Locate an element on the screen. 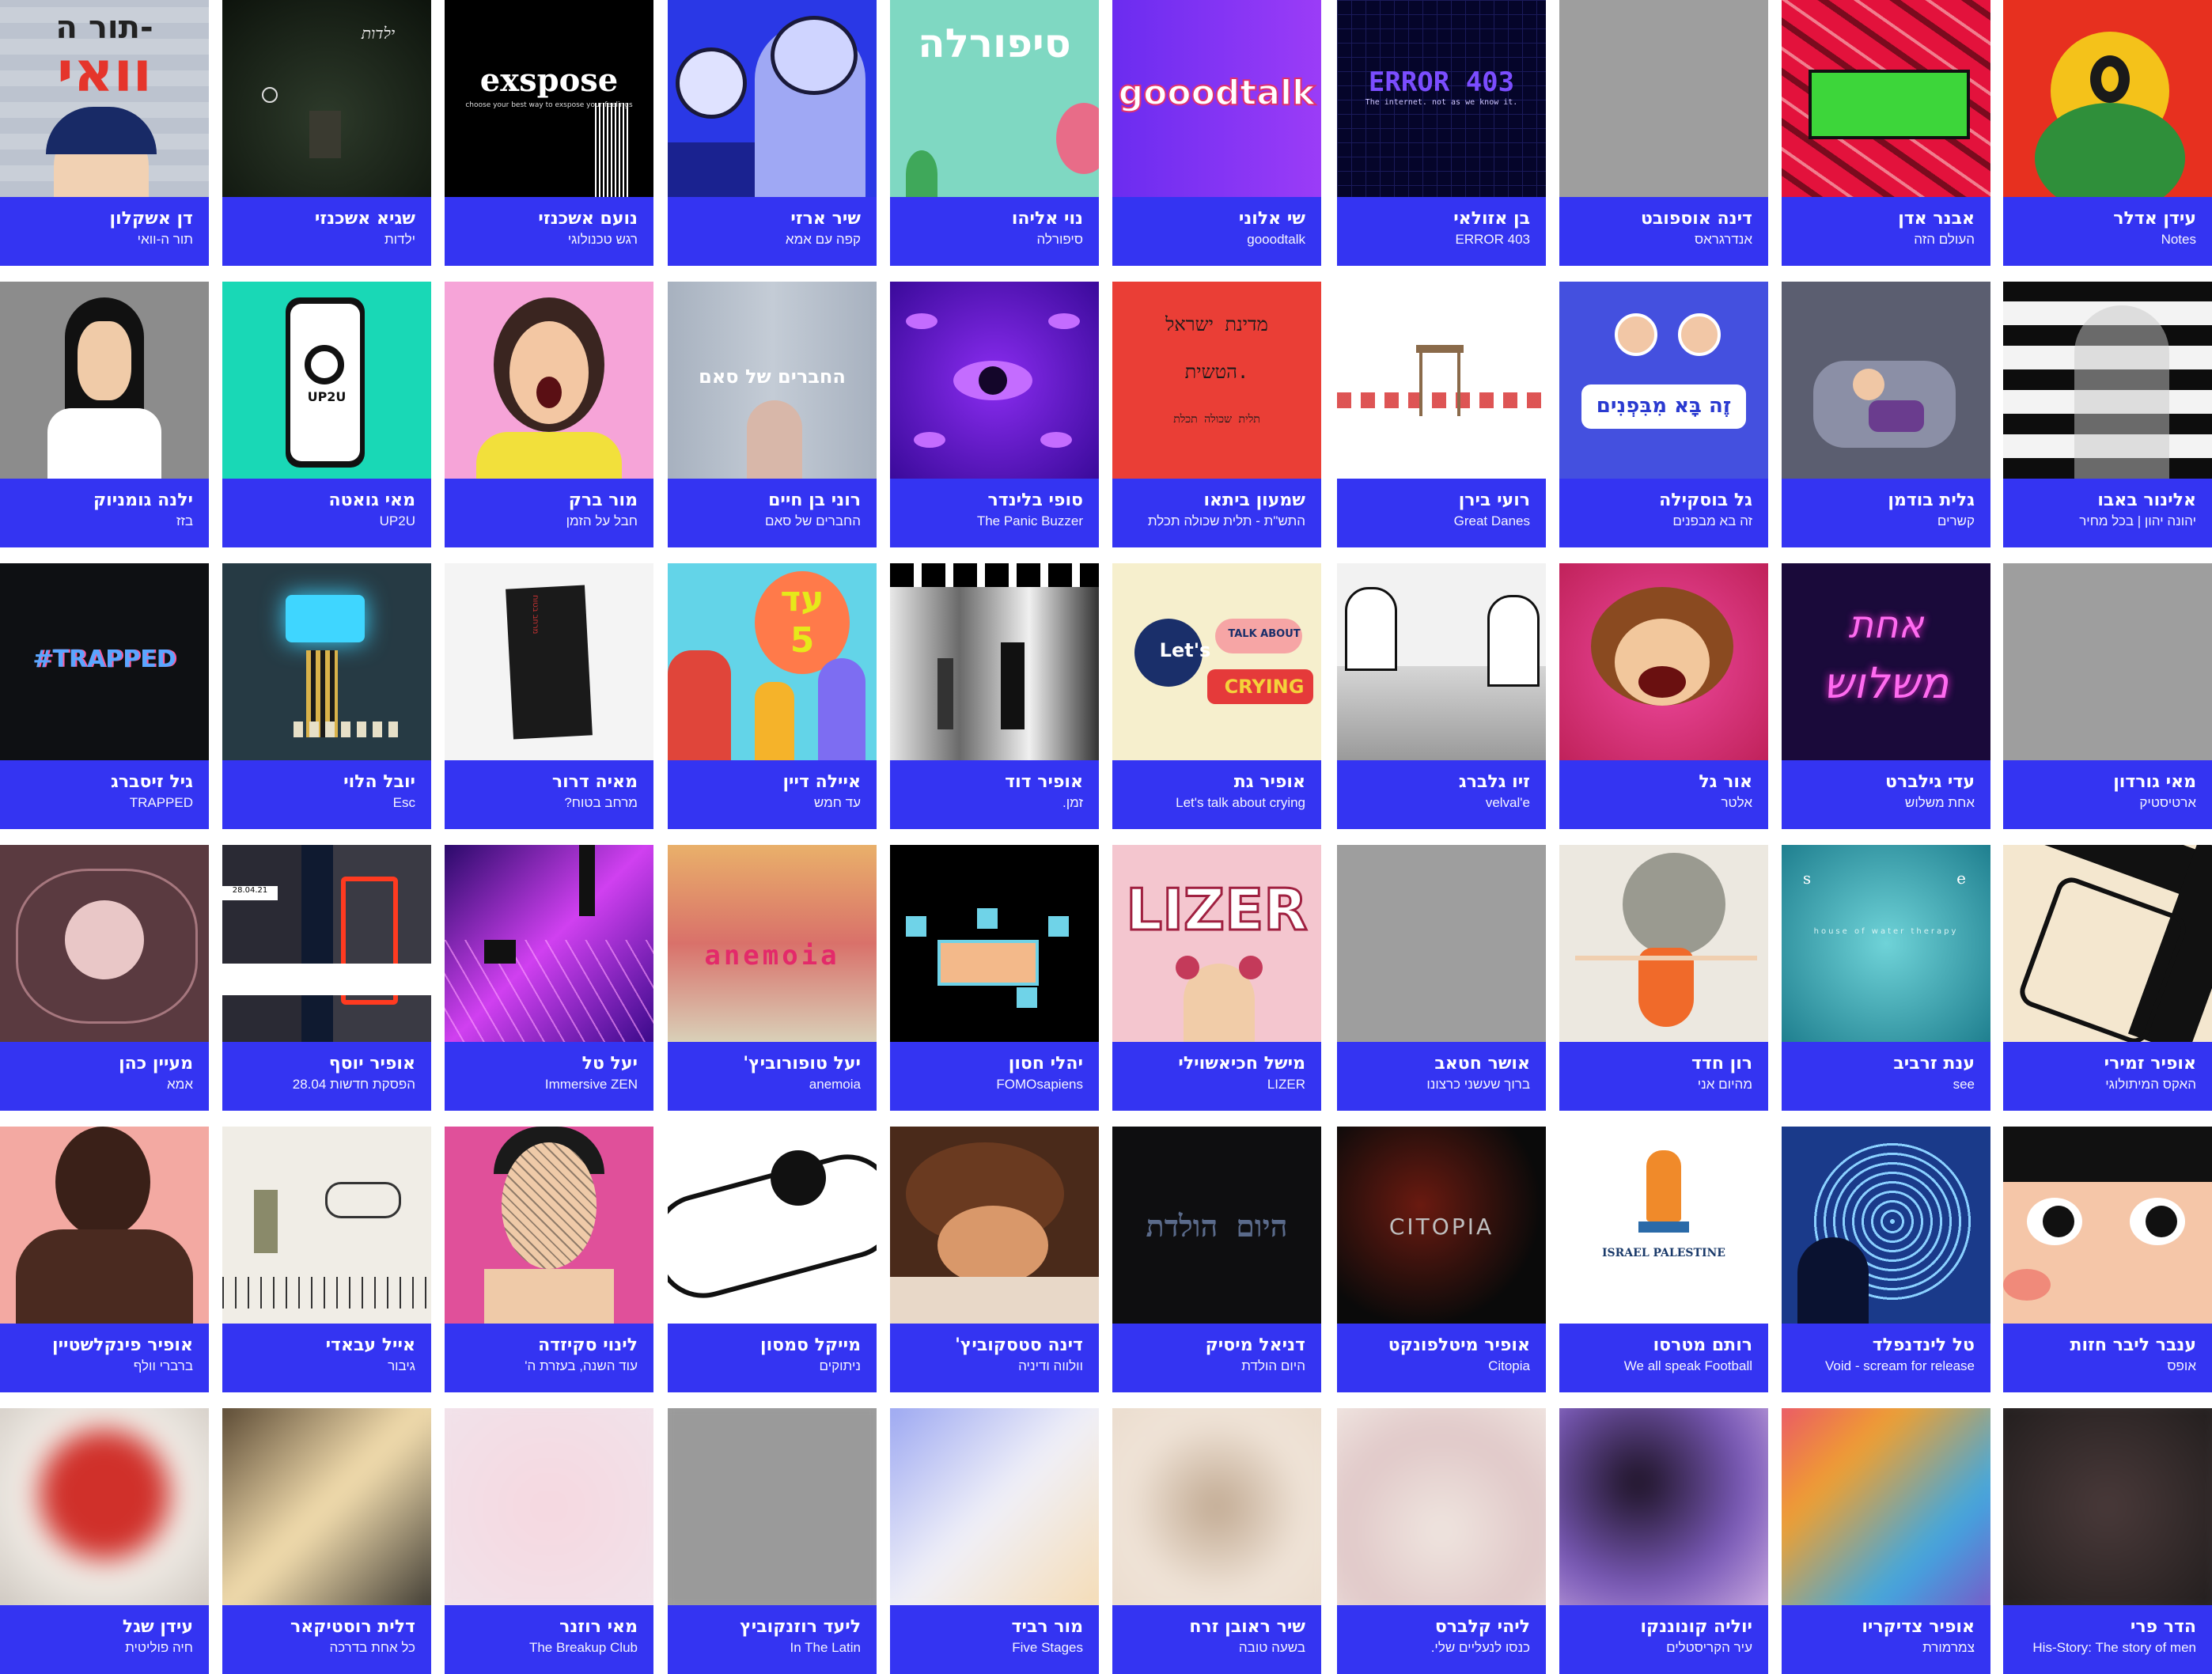 This screenshot has width=2212, height=1674. project-card: עידן שגל חיה פוליטית is located at coordinates (105, 1541).